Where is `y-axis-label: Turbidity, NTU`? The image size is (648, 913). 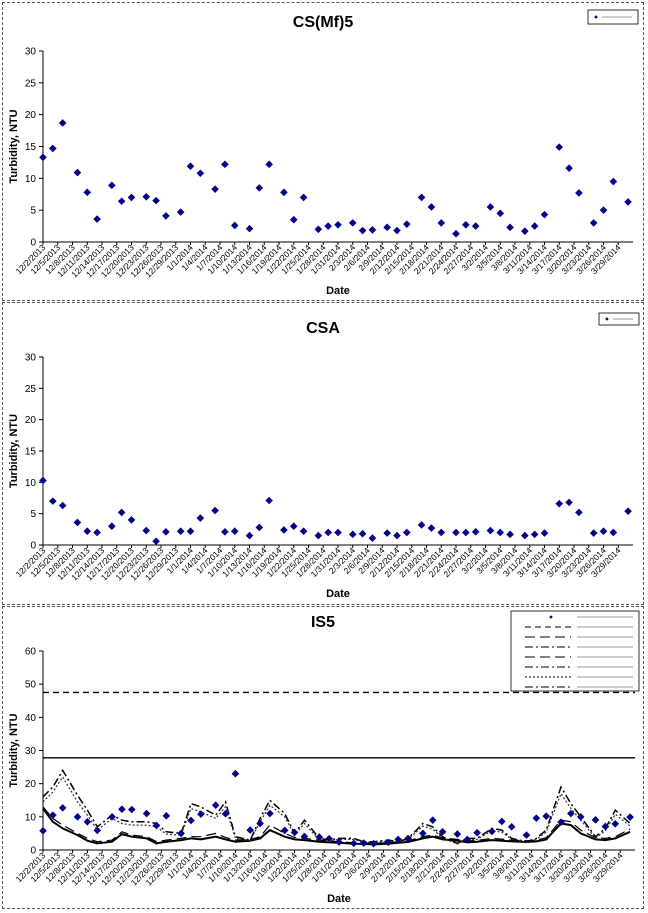
y-axis-label: Turbidity, NTU is located at coordinates (14, 451).